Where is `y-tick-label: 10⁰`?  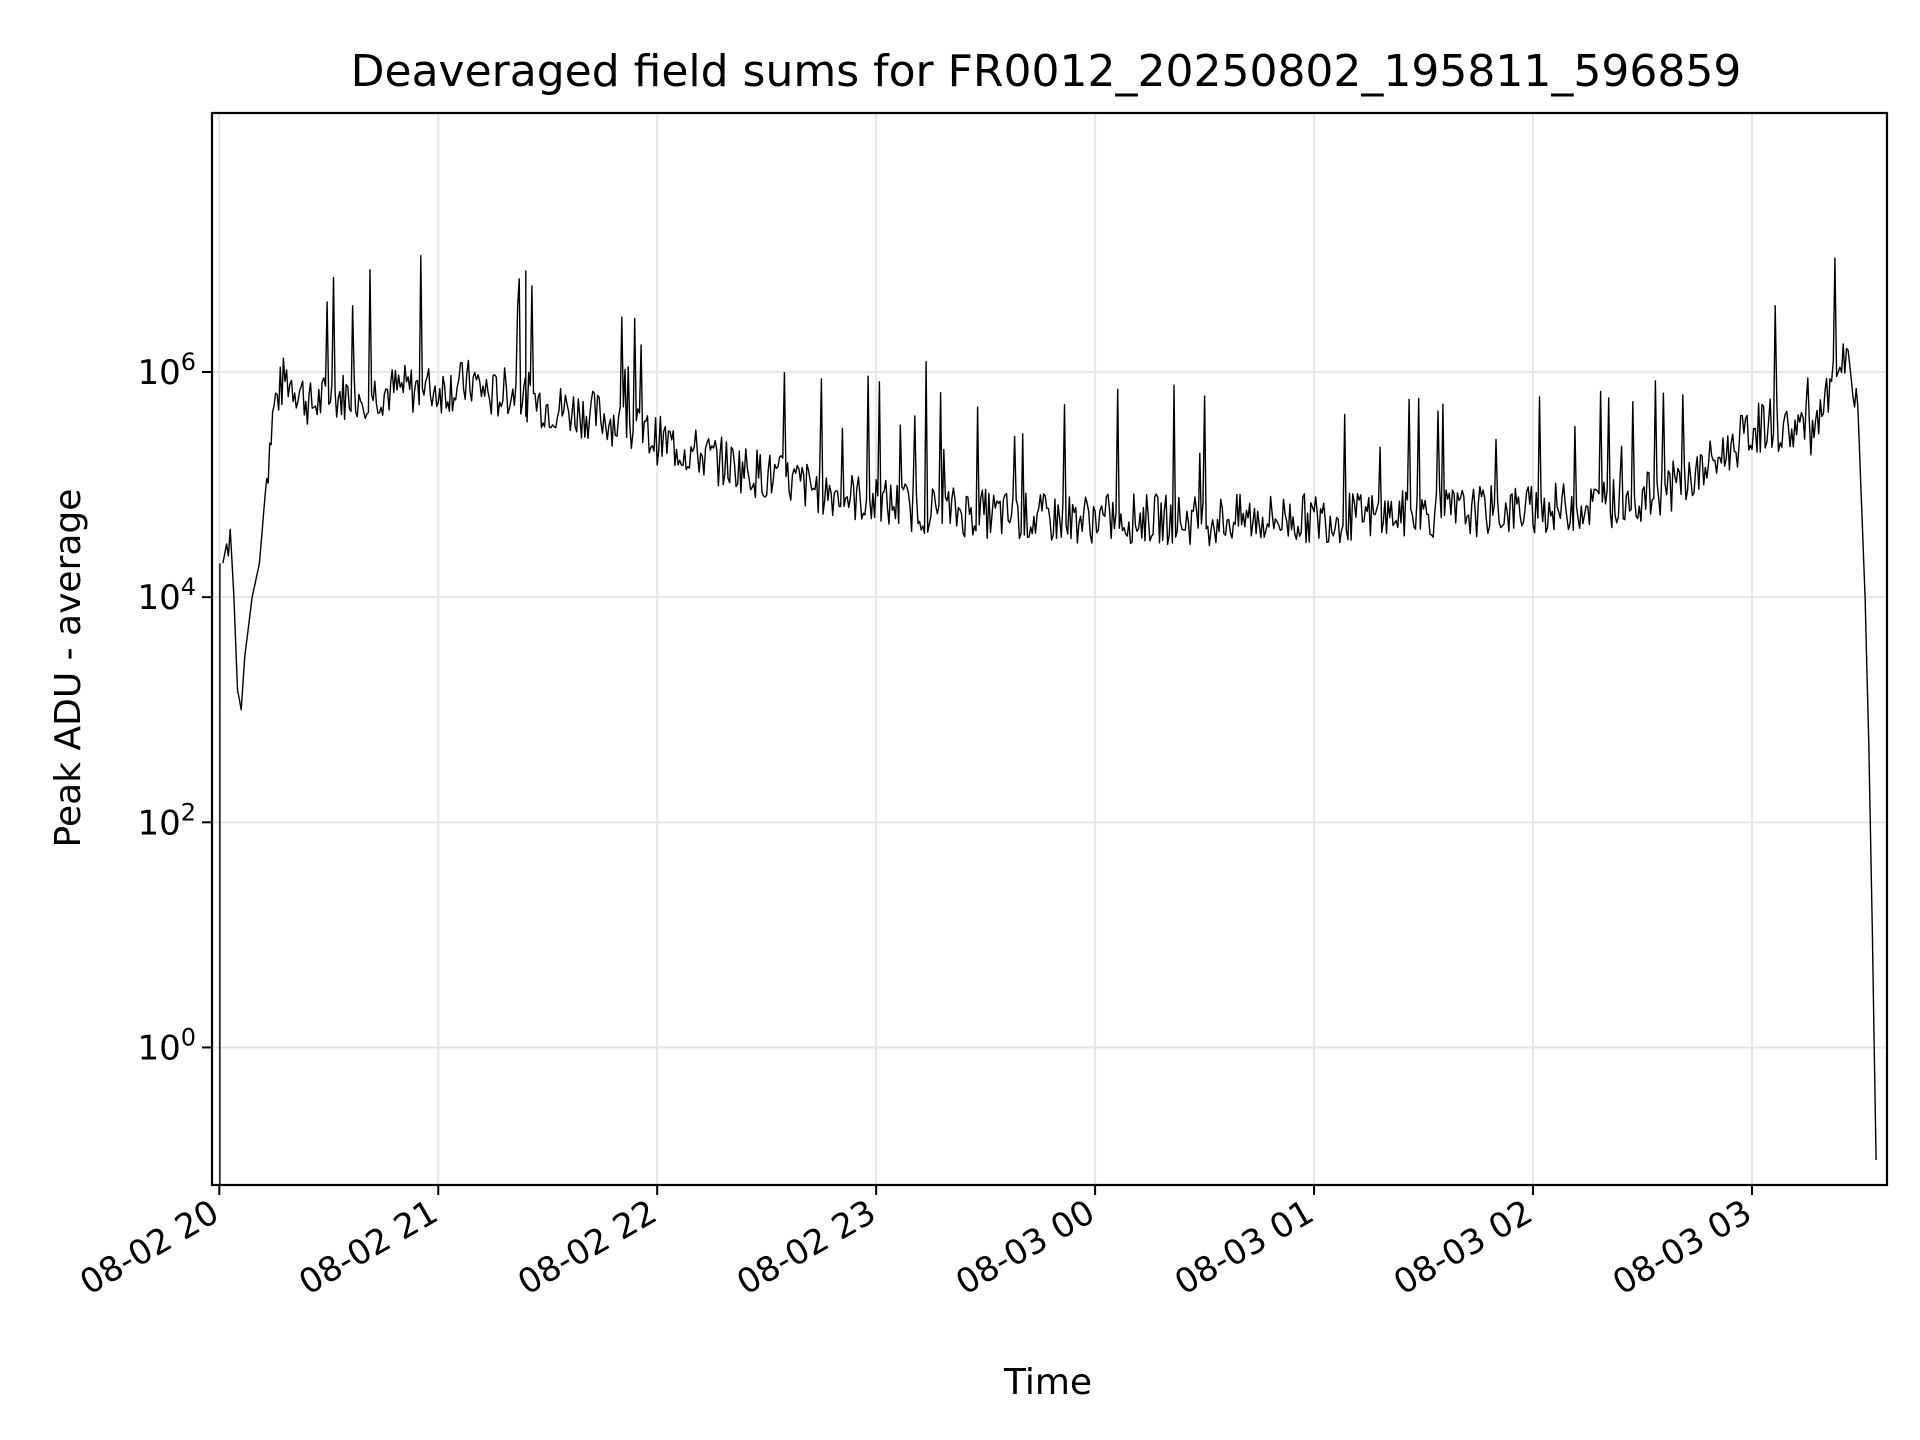 y-tick-label: 10⁰ is located at coordinates (166, 1045).